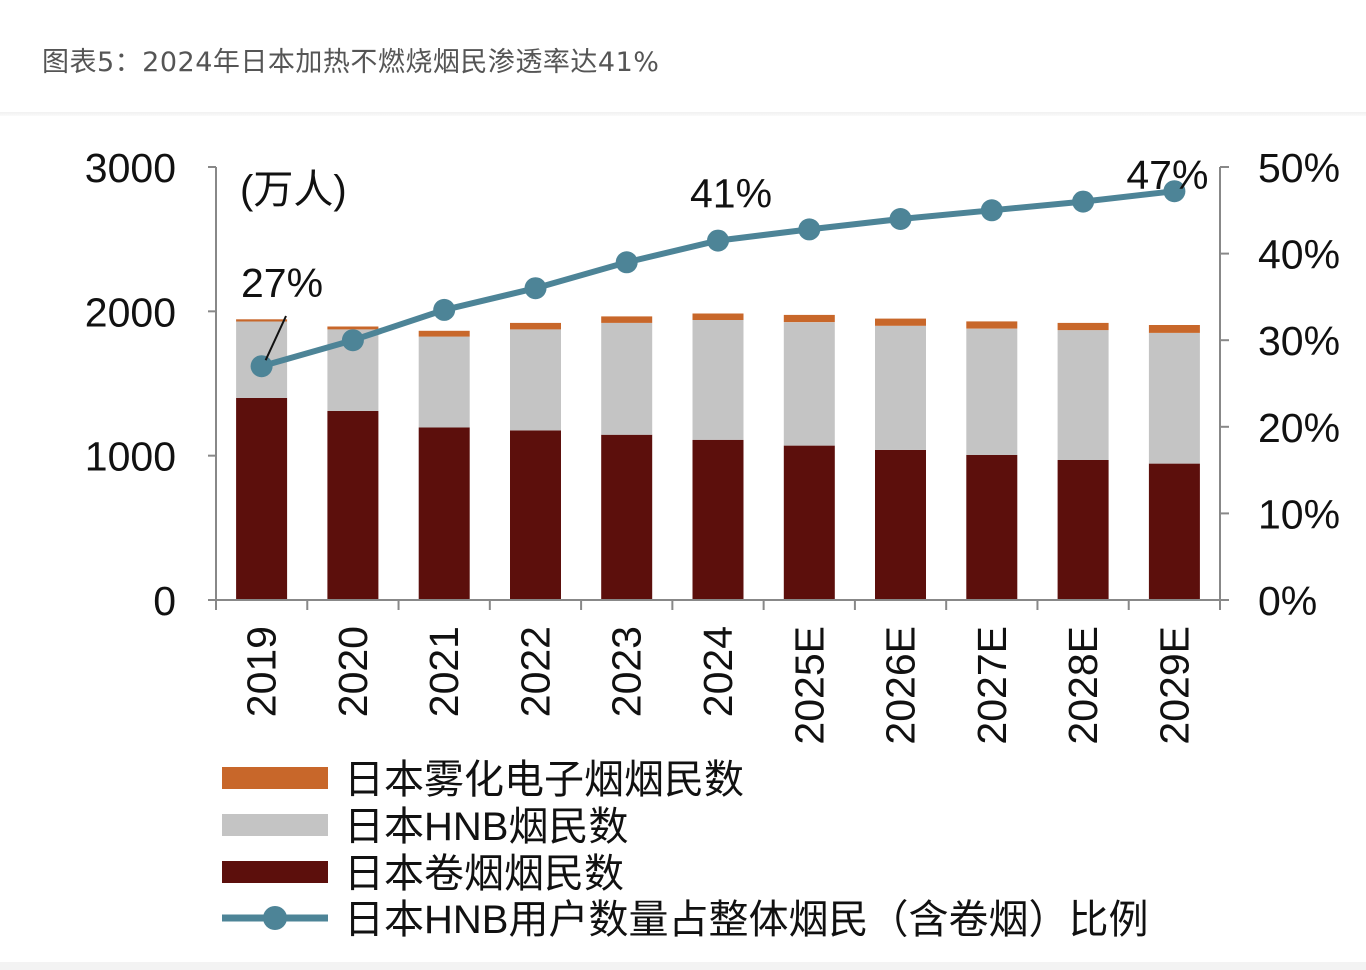 Image resolution: width=1366 pixels, height=970 pixels. I want to click on legend-label-3: 日本HNB用户数量占整体烟民（含卷烟）比例, so click(746, 920).